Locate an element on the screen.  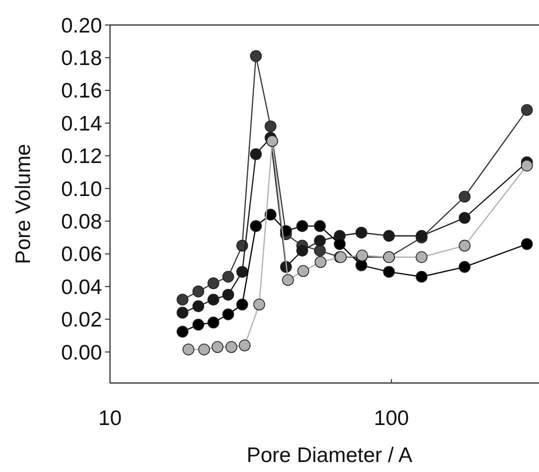
y-tick-label: 0.02 is located at coordinates (81, 320).